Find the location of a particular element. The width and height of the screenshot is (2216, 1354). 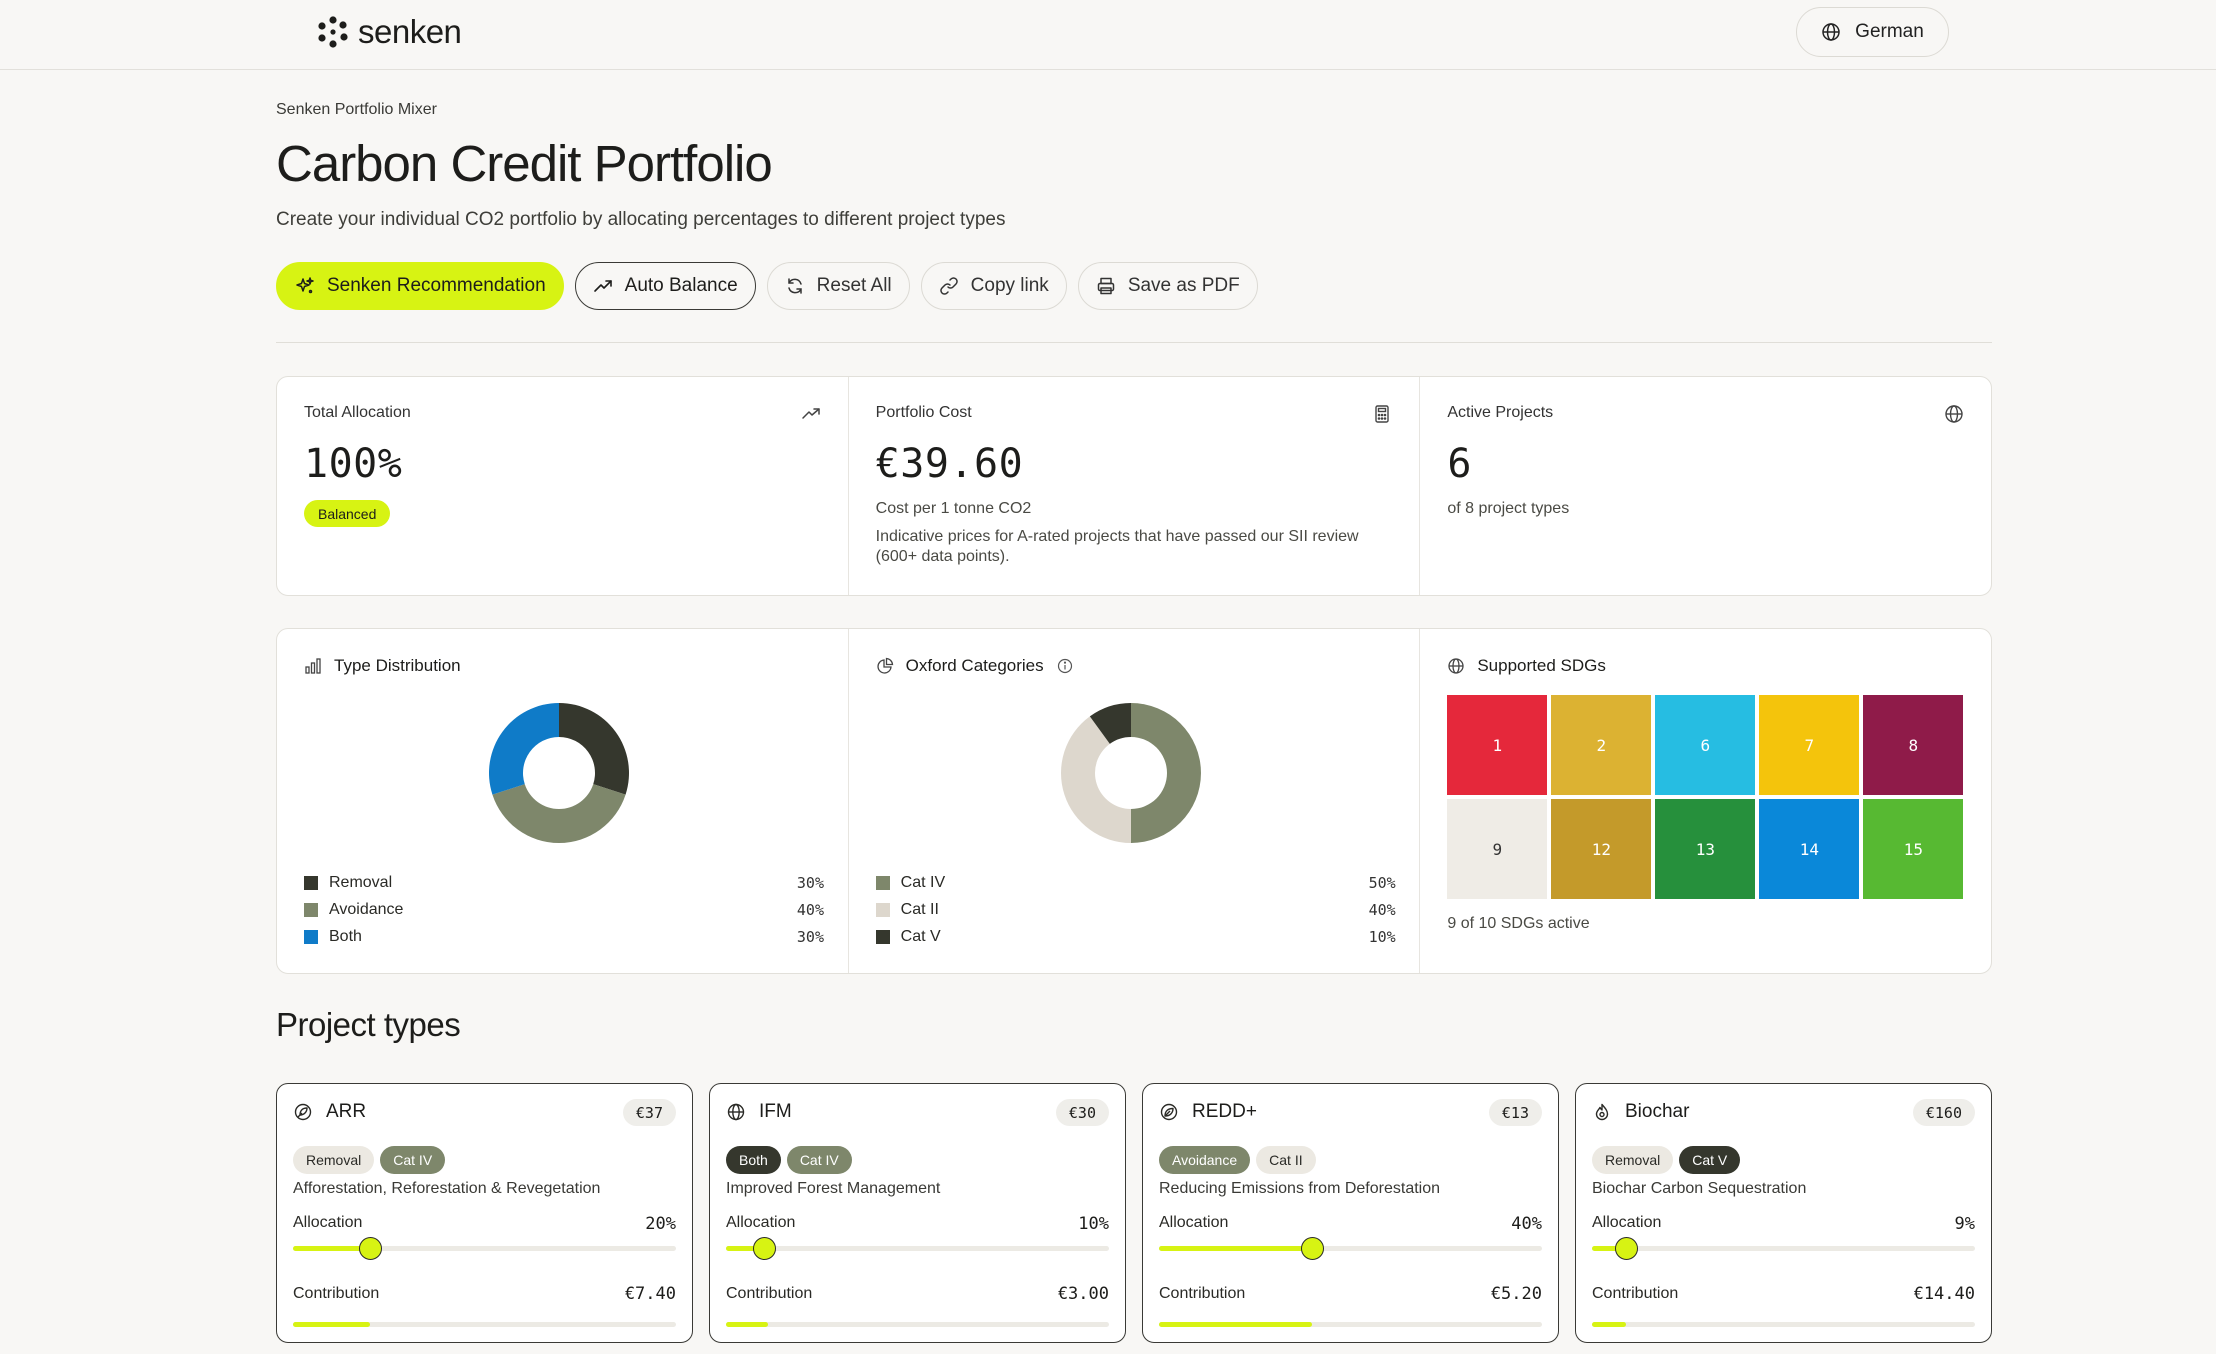

project-price-badge: €13 is located at coordinates (1515, 1112).